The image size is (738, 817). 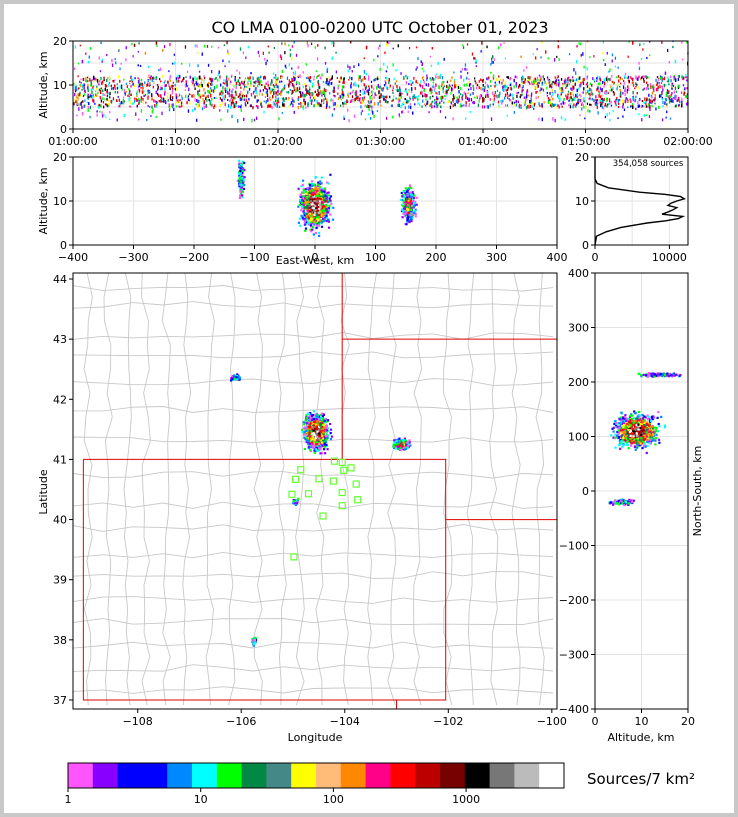 What do you see at coordinates (687, 141) in the screenshot?
I see `time-height-xtick-label: 02:00:00` at bounding box center [687, 141].